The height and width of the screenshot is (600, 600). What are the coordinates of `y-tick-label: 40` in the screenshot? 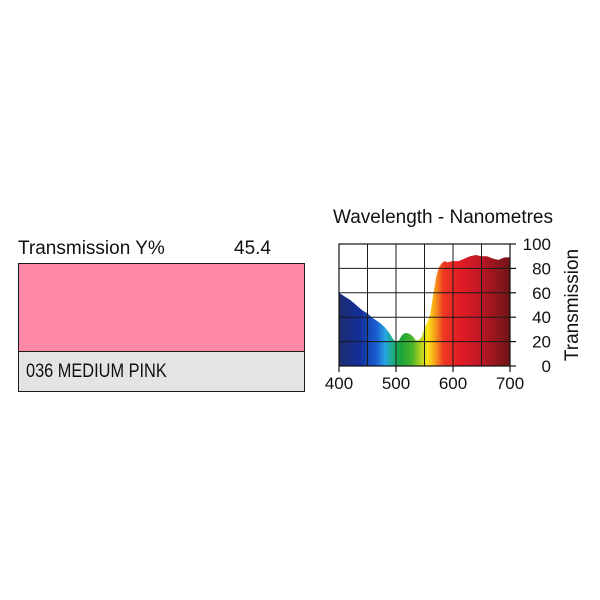 It's located at (541, 317).